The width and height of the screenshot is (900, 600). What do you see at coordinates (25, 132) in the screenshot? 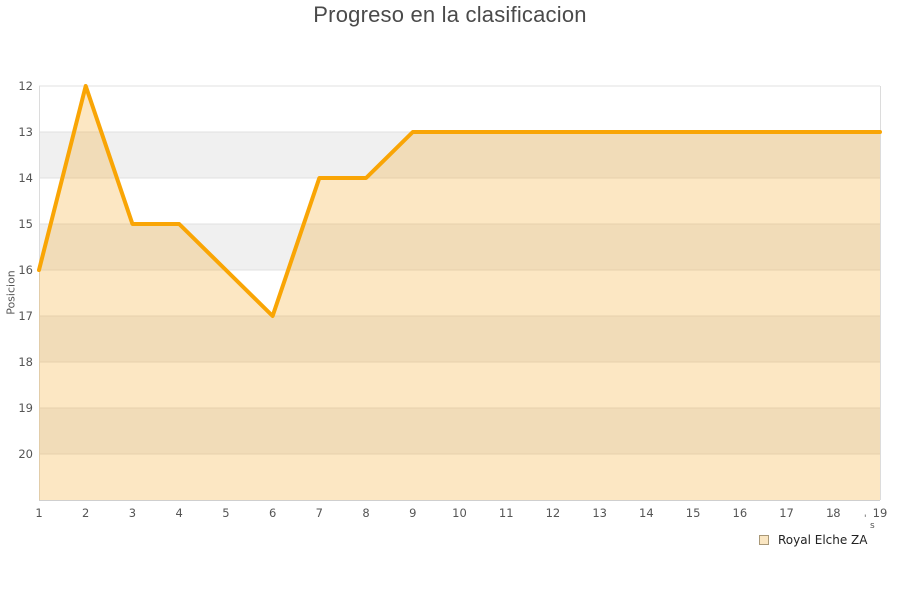
I see `y-tick-label: 13` at bounding box center [25, 132].